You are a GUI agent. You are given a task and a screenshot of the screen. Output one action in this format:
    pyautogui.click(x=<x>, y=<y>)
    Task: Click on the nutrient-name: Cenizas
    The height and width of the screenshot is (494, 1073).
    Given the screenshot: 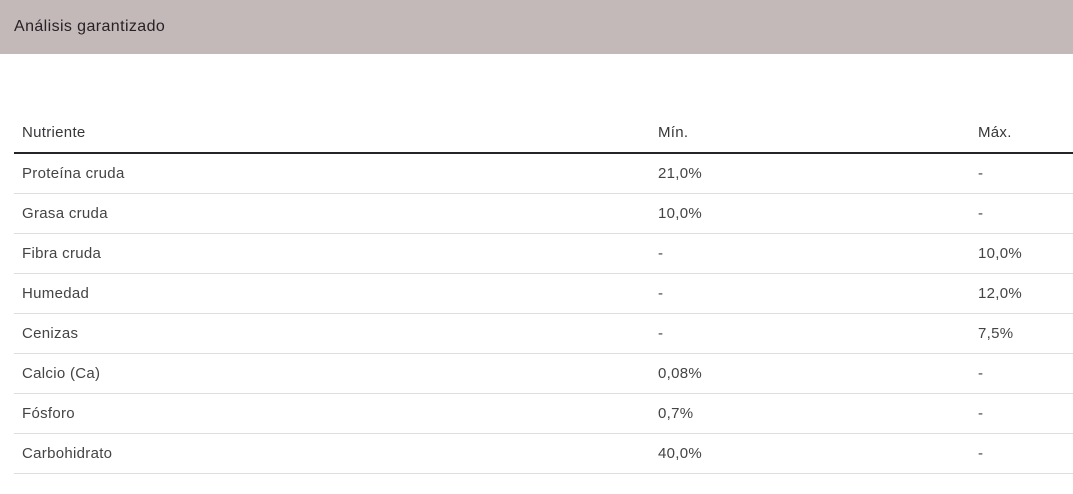 What is the action you would take?
    pyautogui.click(x=336, y=333)
    